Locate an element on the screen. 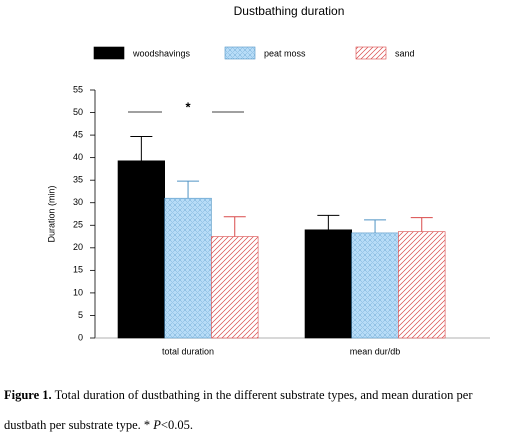  y-tick-label: 0 is located at coordinates (80, 337).